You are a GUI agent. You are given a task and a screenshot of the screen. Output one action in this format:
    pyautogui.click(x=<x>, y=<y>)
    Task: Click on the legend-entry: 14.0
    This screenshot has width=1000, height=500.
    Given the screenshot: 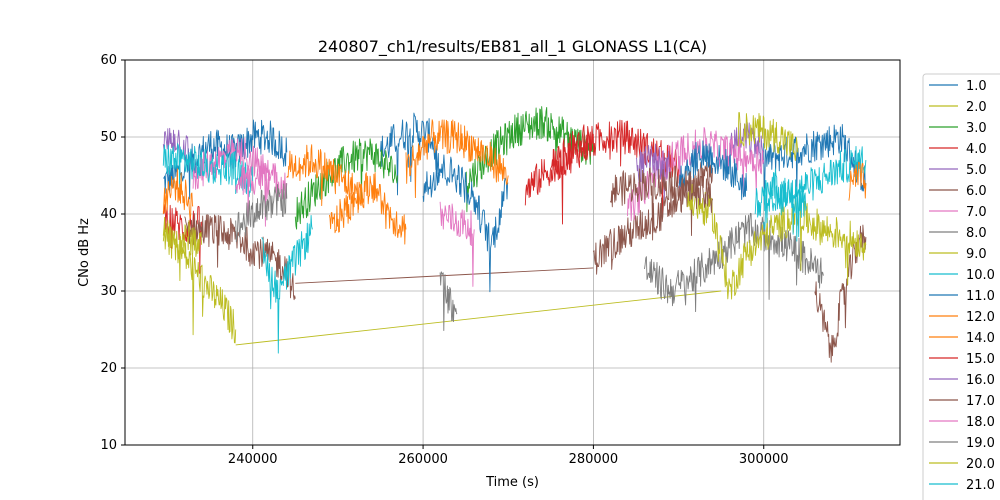 What is the action you would take?
    pyautogui.click(x=980, y=338)
    